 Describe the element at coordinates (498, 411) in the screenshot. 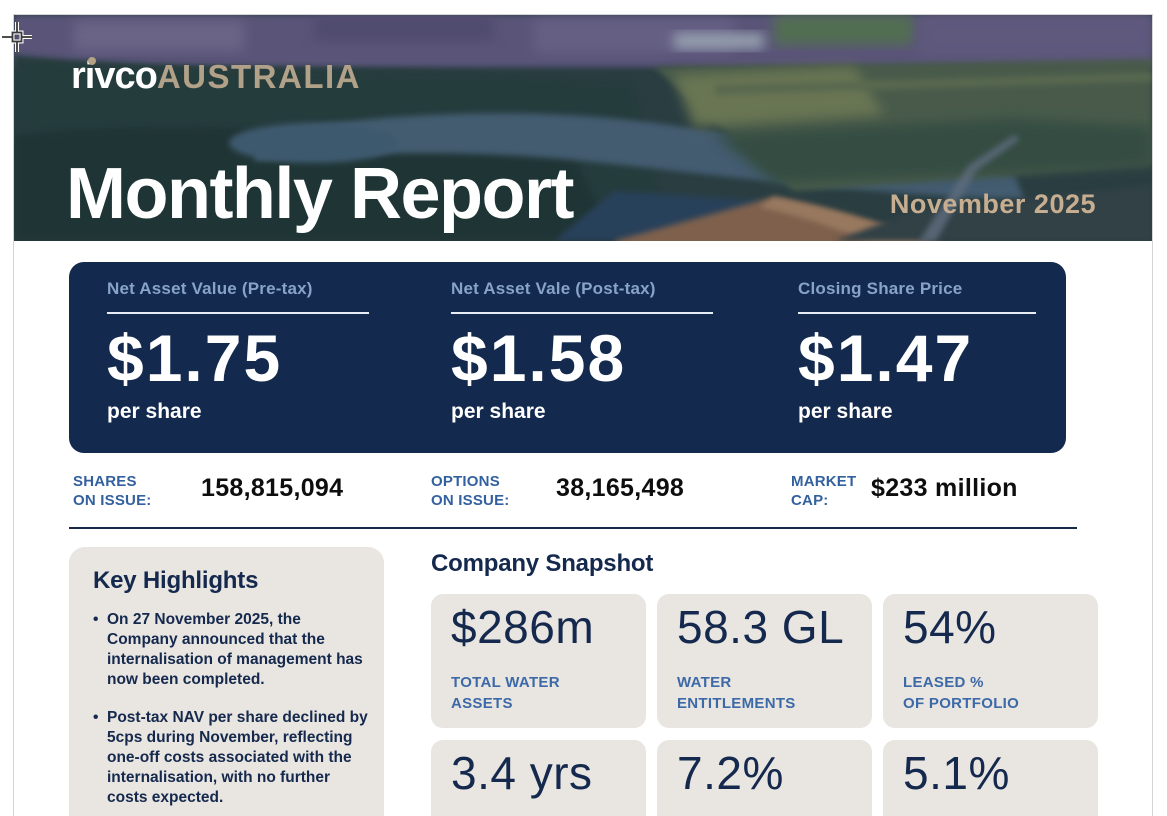

I see `nav-posttax-unit: per share` at that location.